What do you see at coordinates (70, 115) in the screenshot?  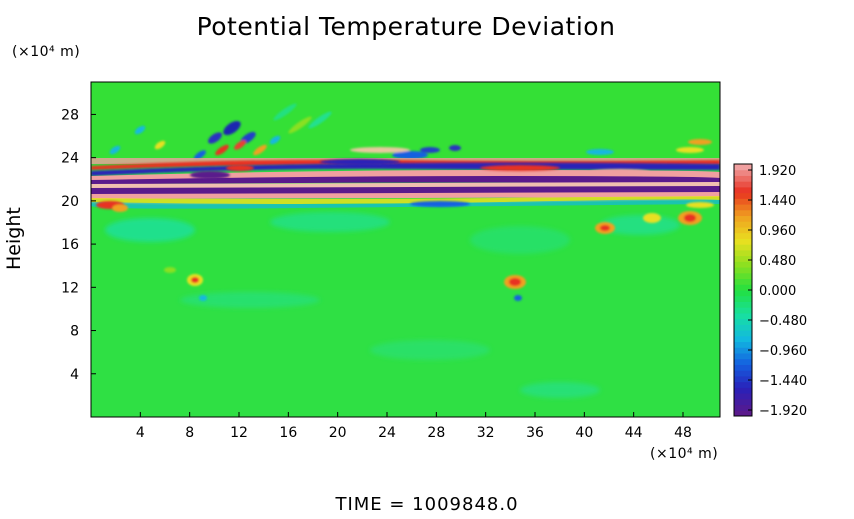 I see `y-tick-label: 28` at bounding box center [70, 115].